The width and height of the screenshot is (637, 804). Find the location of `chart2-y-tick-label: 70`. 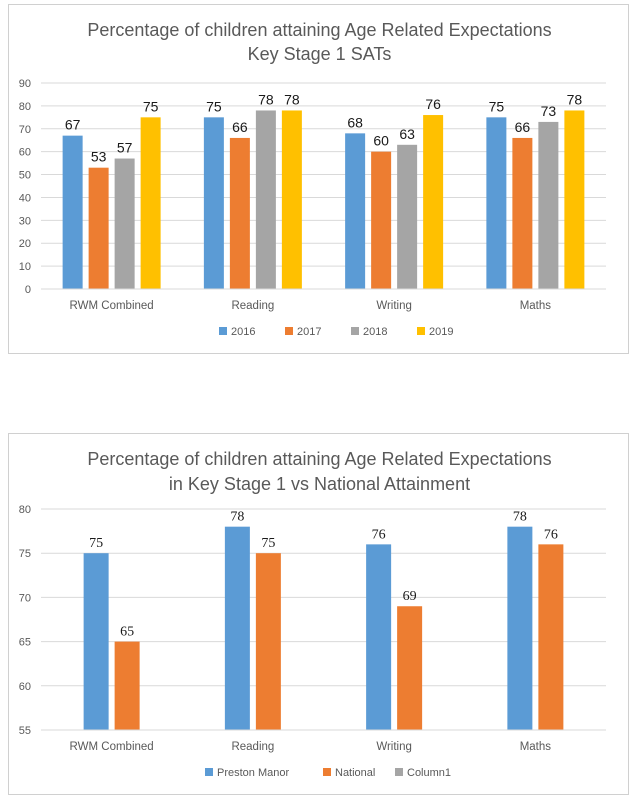

chart2-y-tick-label: 70 is located at coordinates (25, 598).